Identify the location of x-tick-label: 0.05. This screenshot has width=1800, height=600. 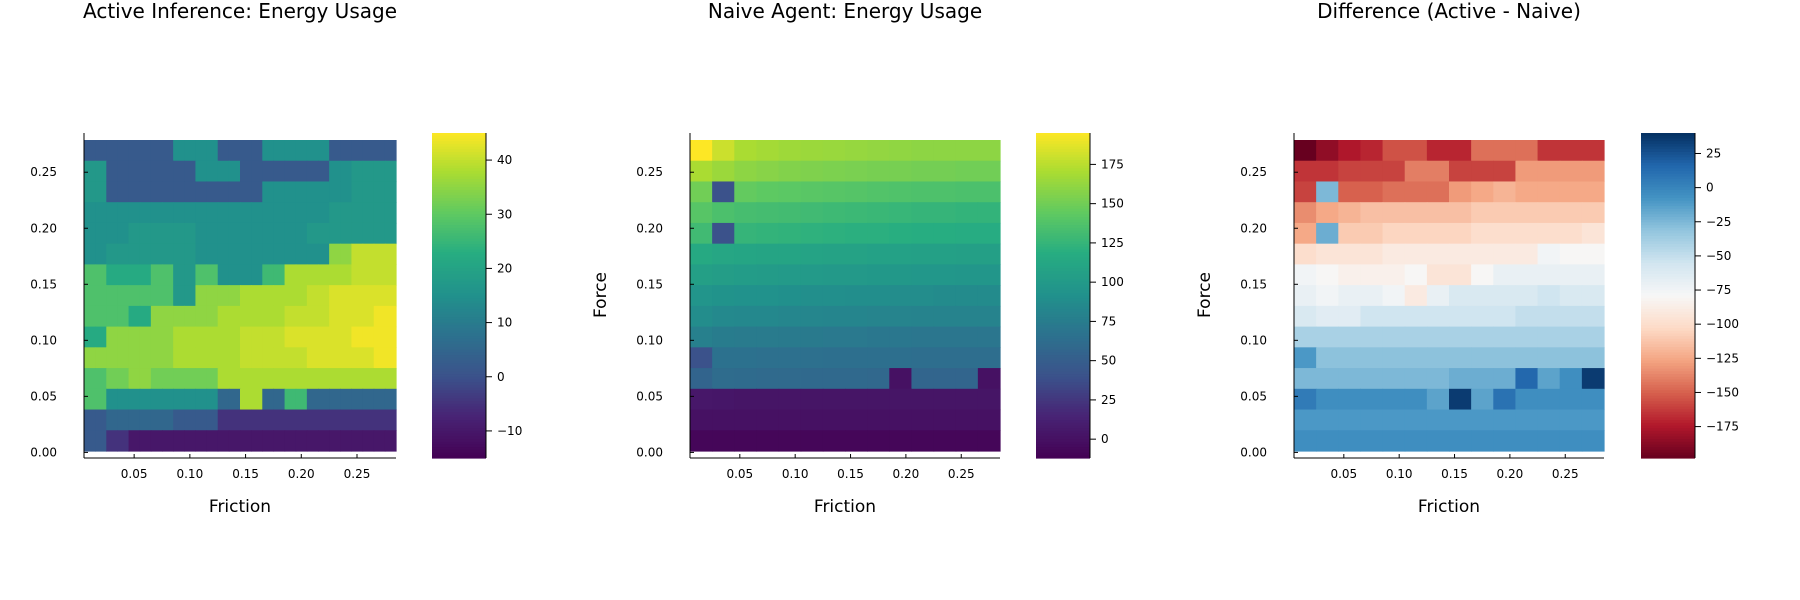
(1343, 474).